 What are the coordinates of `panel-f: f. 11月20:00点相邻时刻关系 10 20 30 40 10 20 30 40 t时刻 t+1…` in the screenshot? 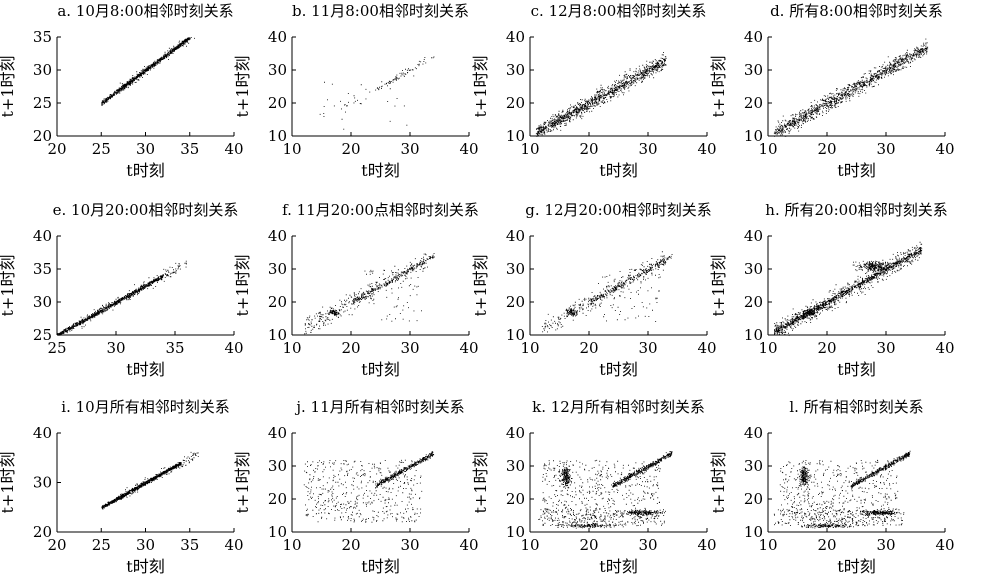 It's located at (356, 290).